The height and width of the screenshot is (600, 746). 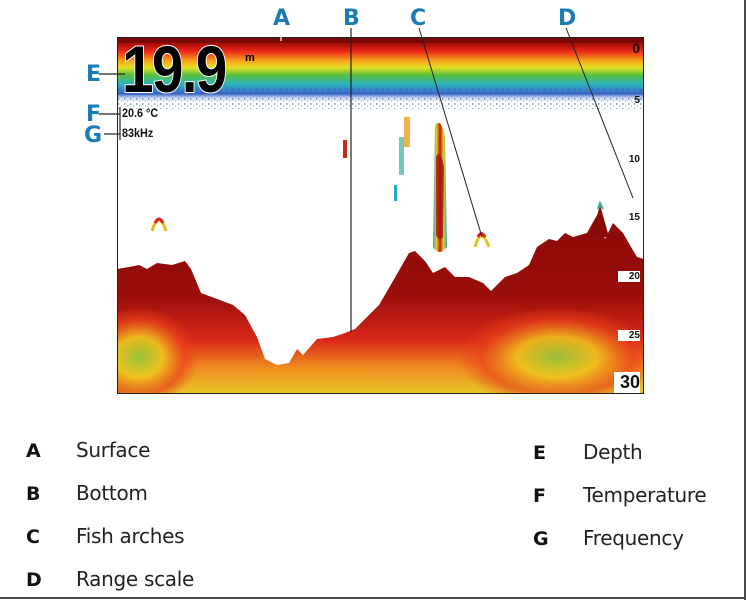 I want to click on callout-c: C, so click(x=418, y=18).